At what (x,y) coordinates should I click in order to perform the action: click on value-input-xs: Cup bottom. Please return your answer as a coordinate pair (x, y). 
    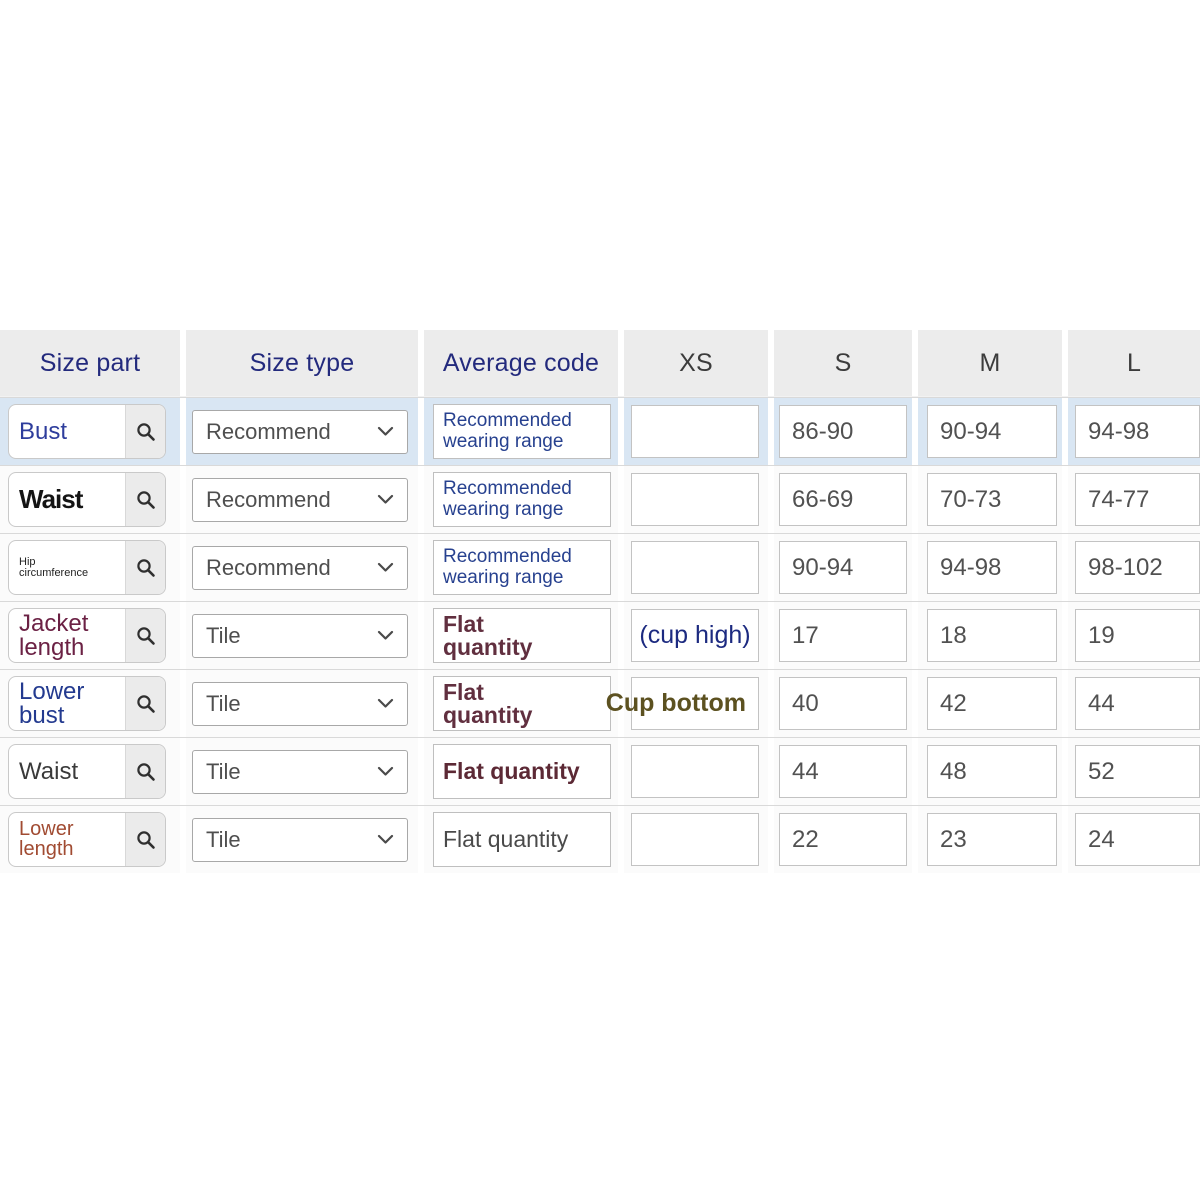
    Looking at the image, I should click on (682, 703).